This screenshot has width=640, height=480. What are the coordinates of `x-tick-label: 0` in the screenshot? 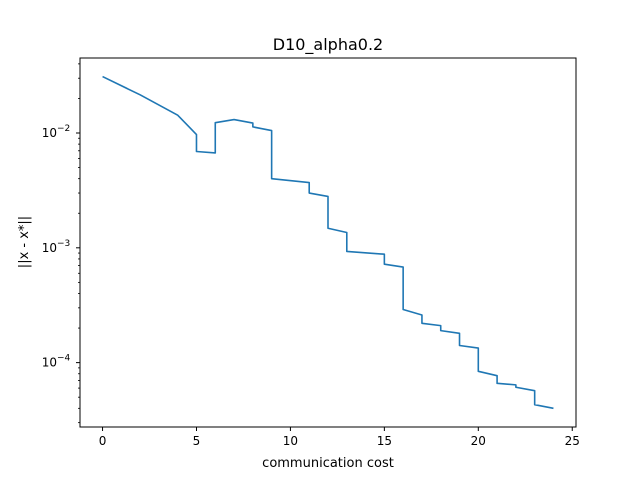 It's located at (103, 441).